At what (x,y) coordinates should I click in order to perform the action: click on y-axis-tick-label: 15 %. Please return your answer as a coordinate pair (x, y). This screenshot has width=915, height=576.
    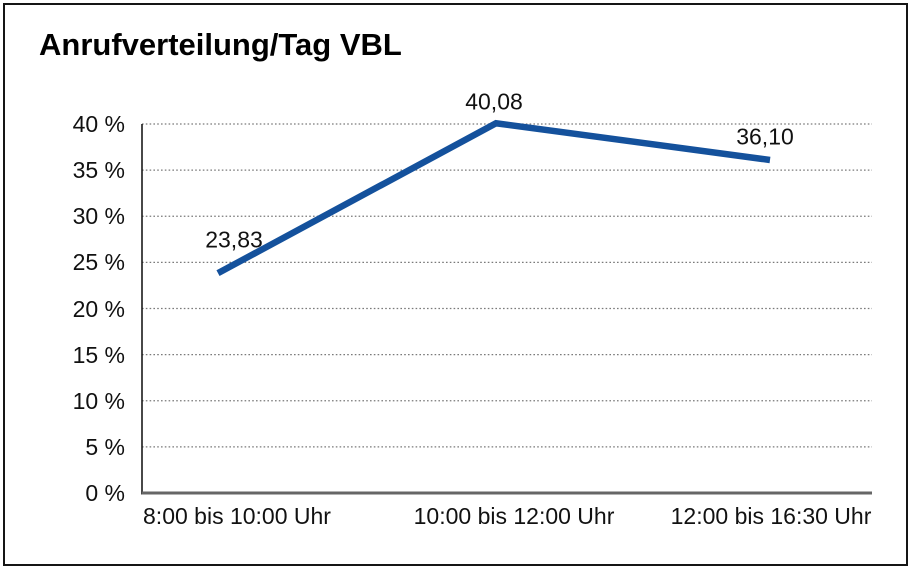
    Looking at the image, I should click on (98, 354).